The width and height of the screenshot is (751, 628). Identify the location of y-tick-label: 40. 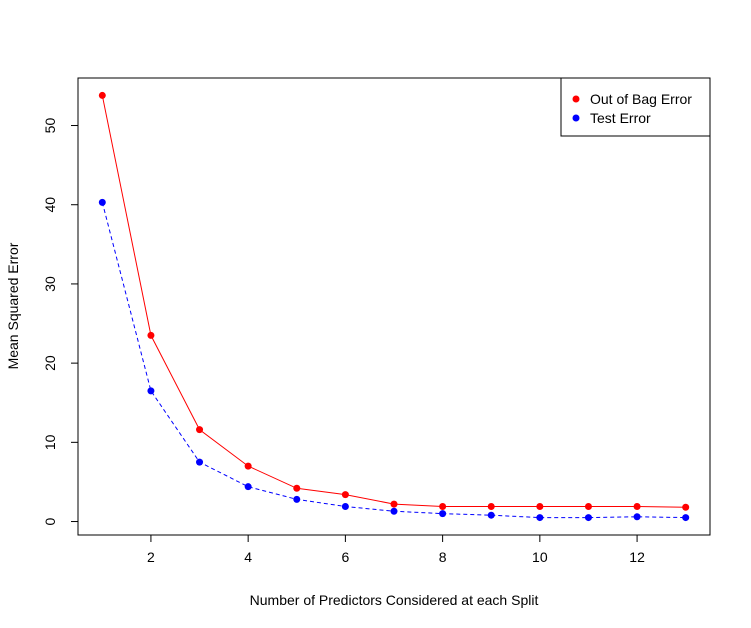
(50, 205).